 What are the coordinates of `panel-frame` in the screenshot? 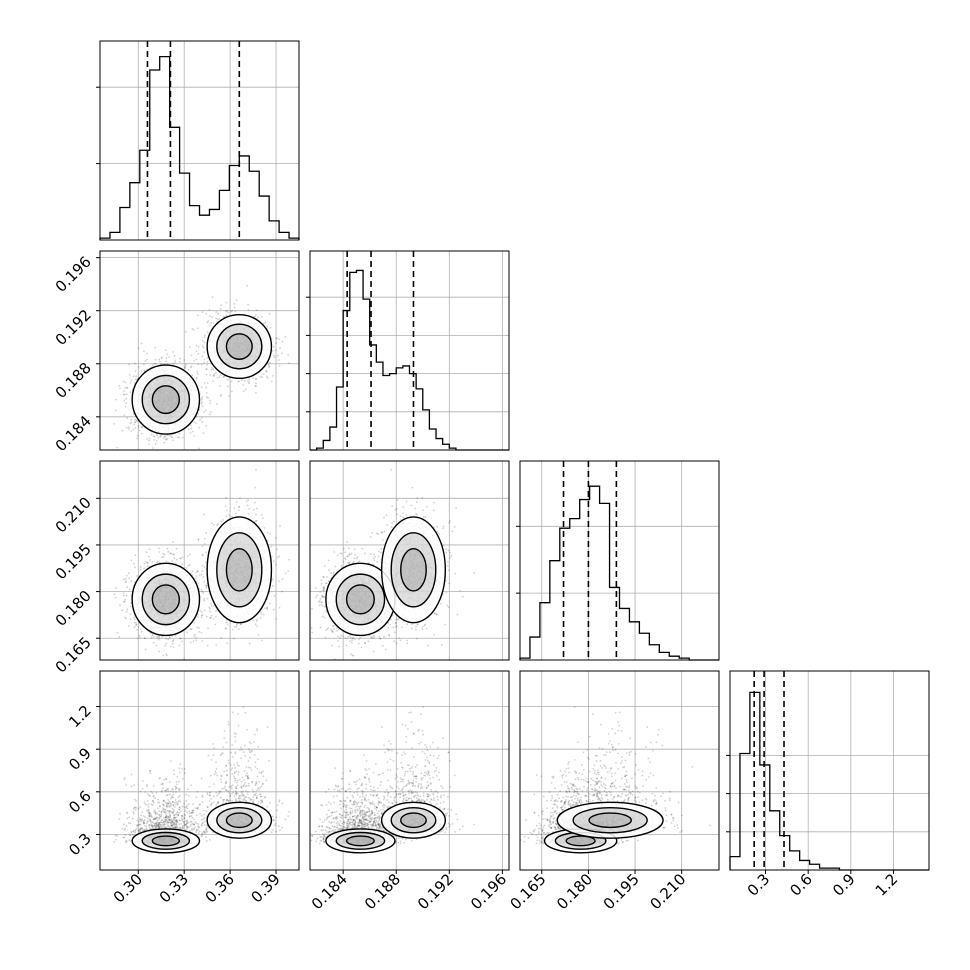 It's located at (199, 140).